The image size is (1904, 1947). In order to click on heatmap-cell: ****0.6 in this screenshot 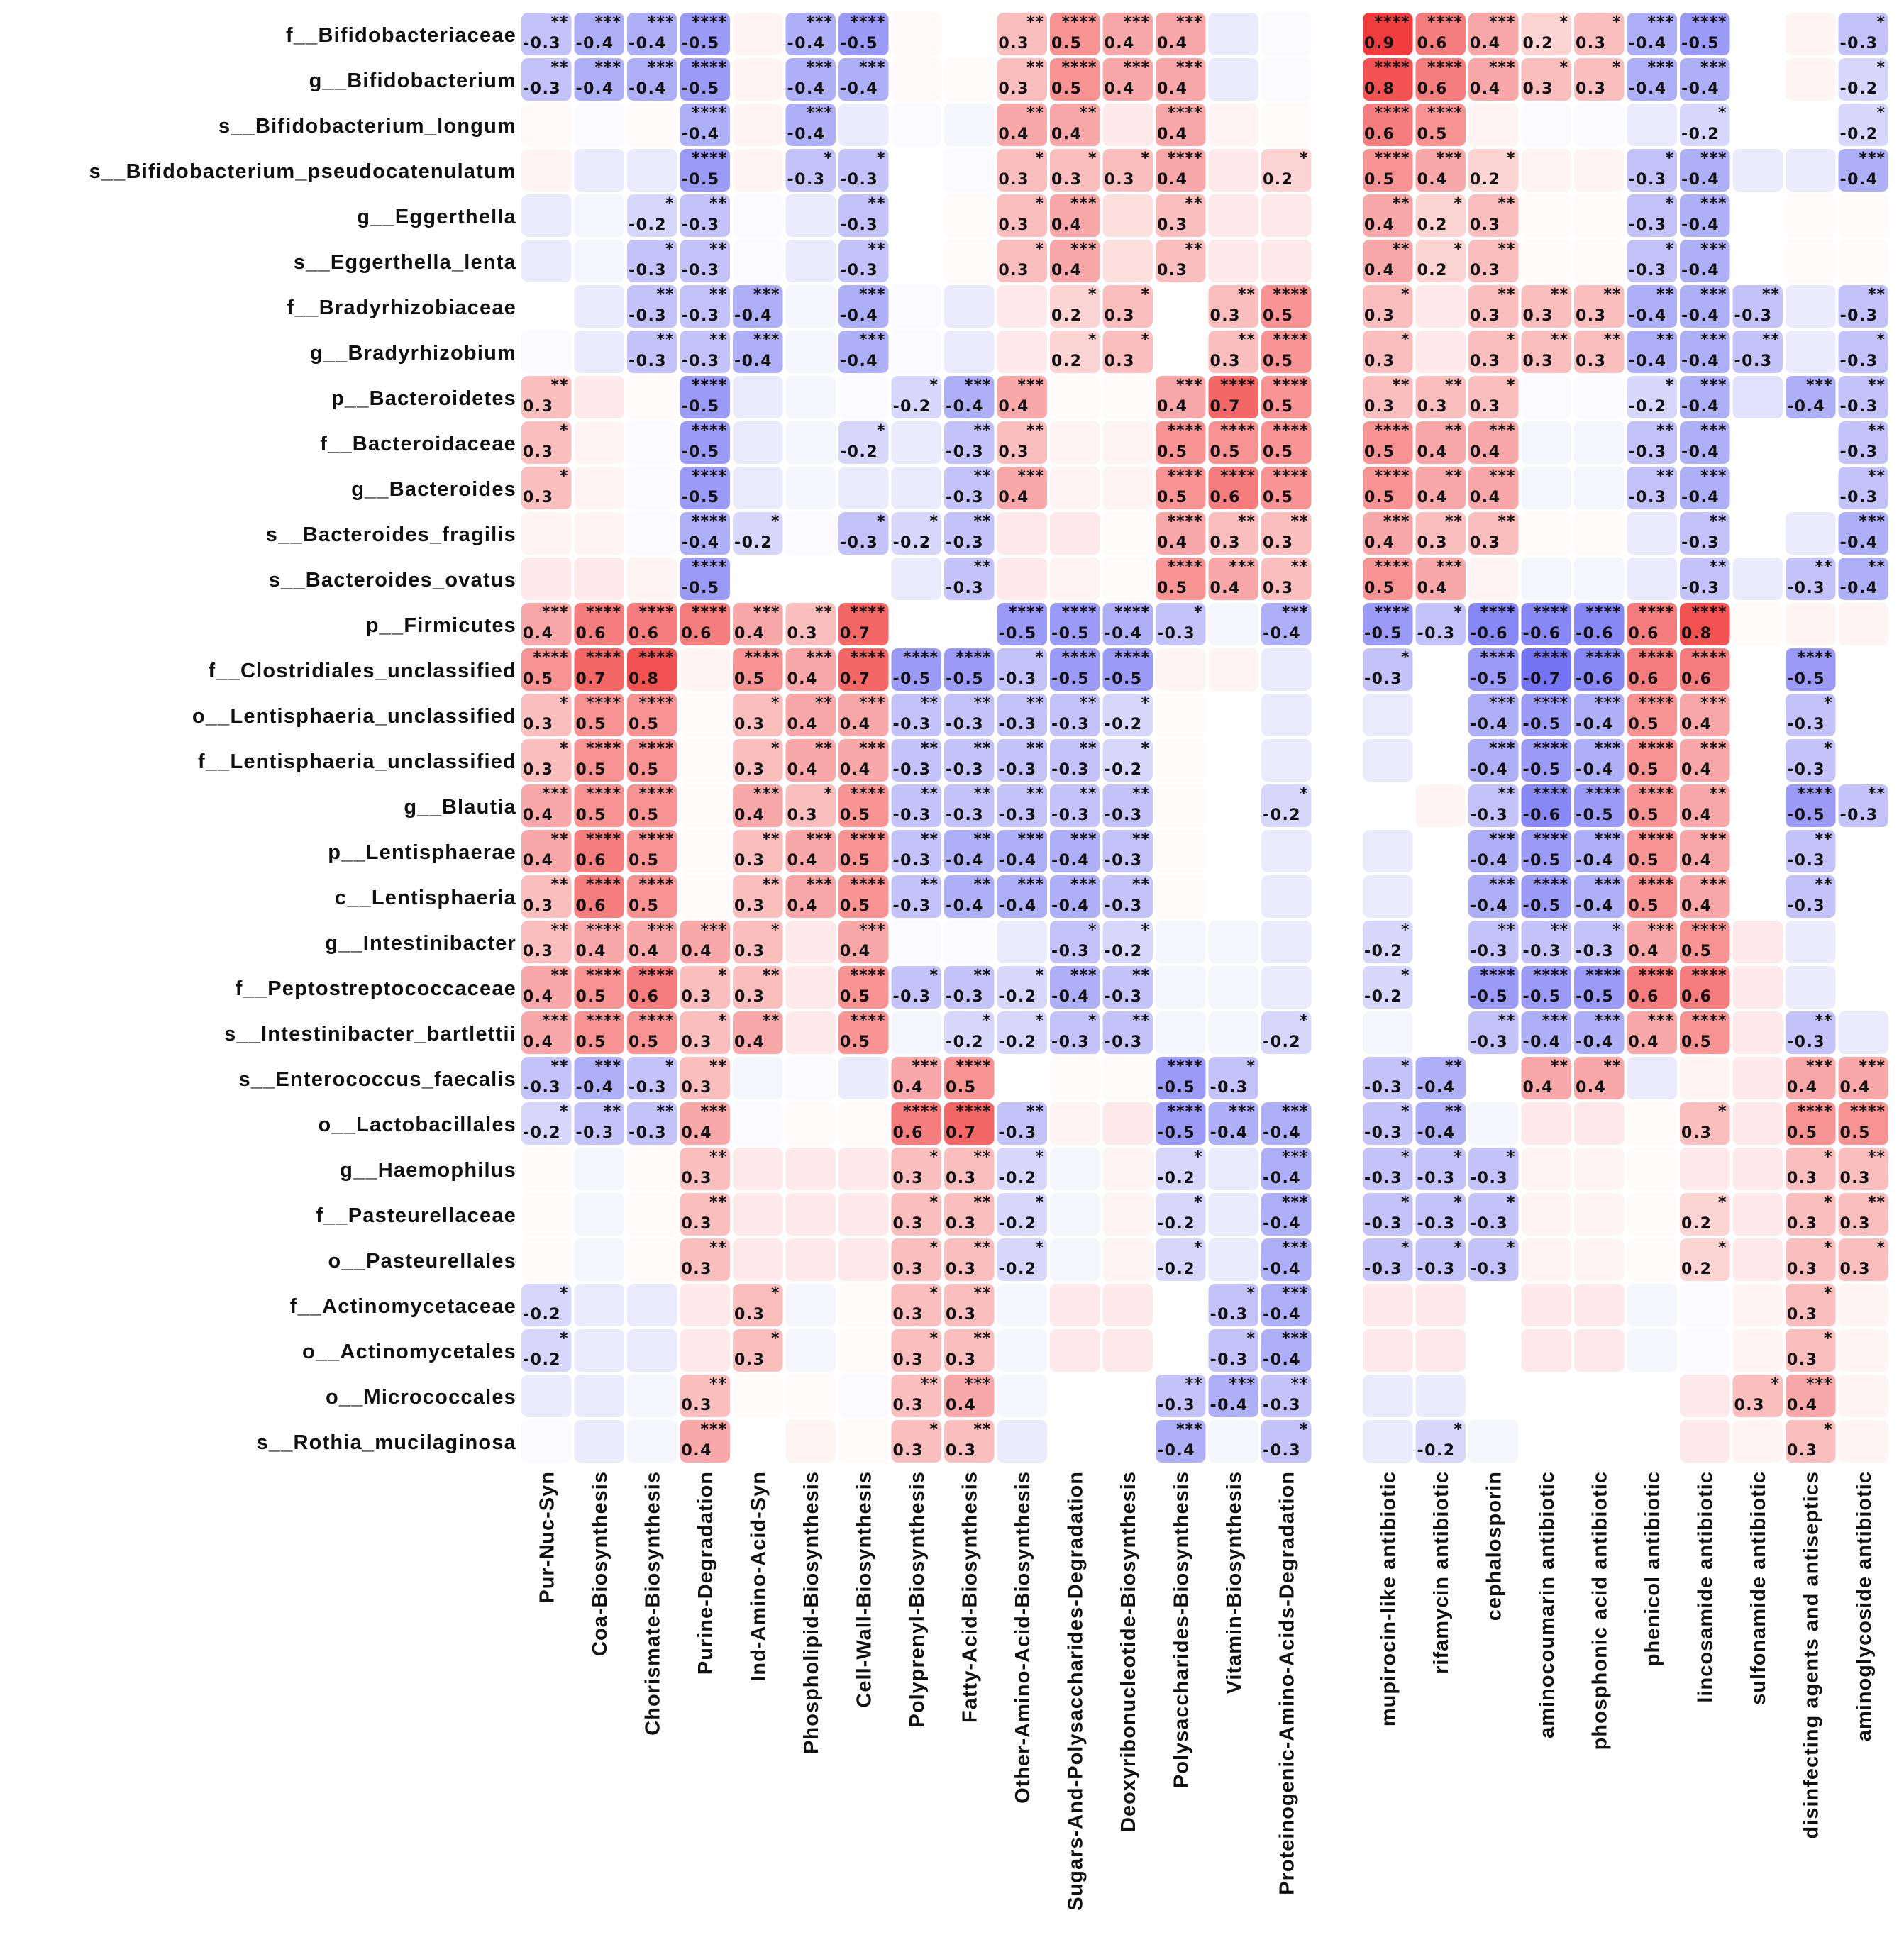, I will do `click(1705, 988)`.